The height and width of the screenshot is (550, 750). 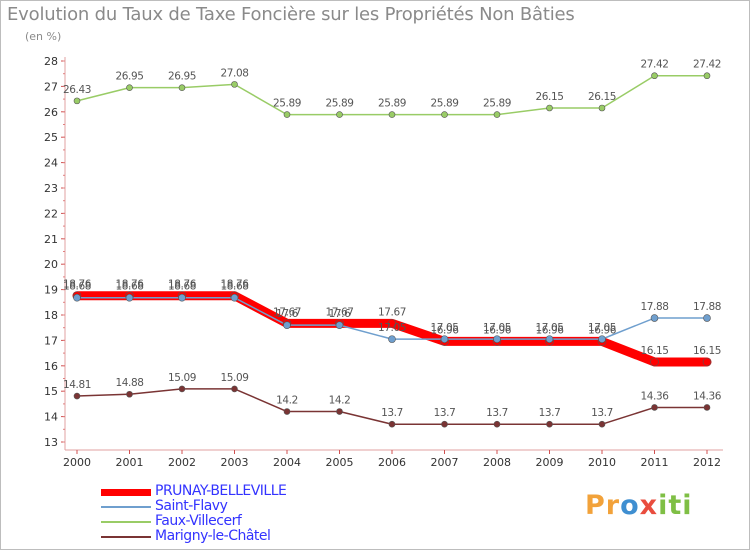 What do you see at coordinates (182, 77) in the screenshot?
I see `data-label-faux-villecerf: 26.95` at bounding box center [182, 77].